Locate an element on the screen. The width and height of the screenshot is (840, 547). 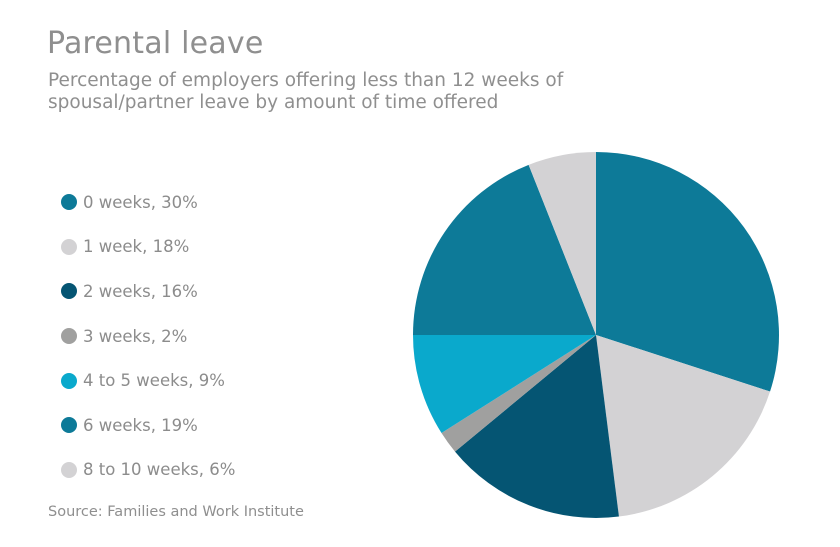
legend-item: 1 week, 18% is located at coordinates (148, 247).